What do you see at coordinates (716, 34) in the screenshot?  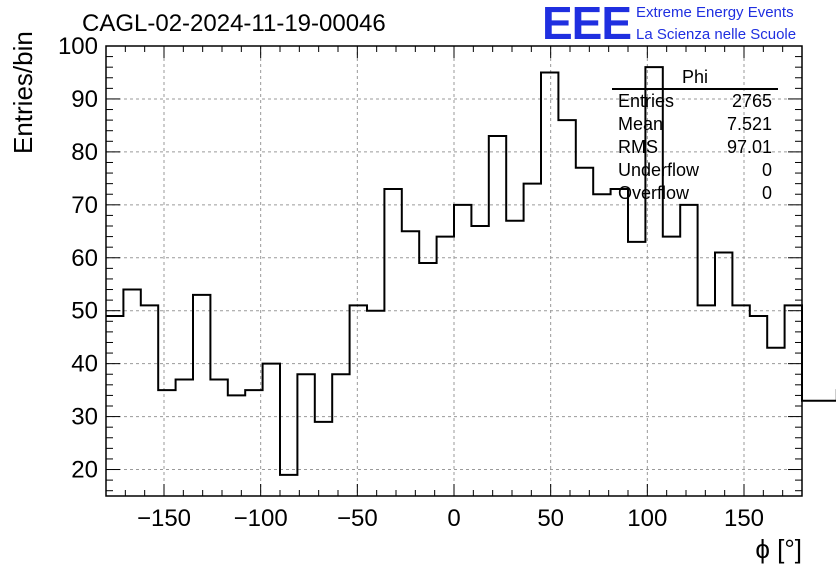 I see `logo-subtitle-2: La Scienza nelle Scuole` at bounding box center [716, 34].